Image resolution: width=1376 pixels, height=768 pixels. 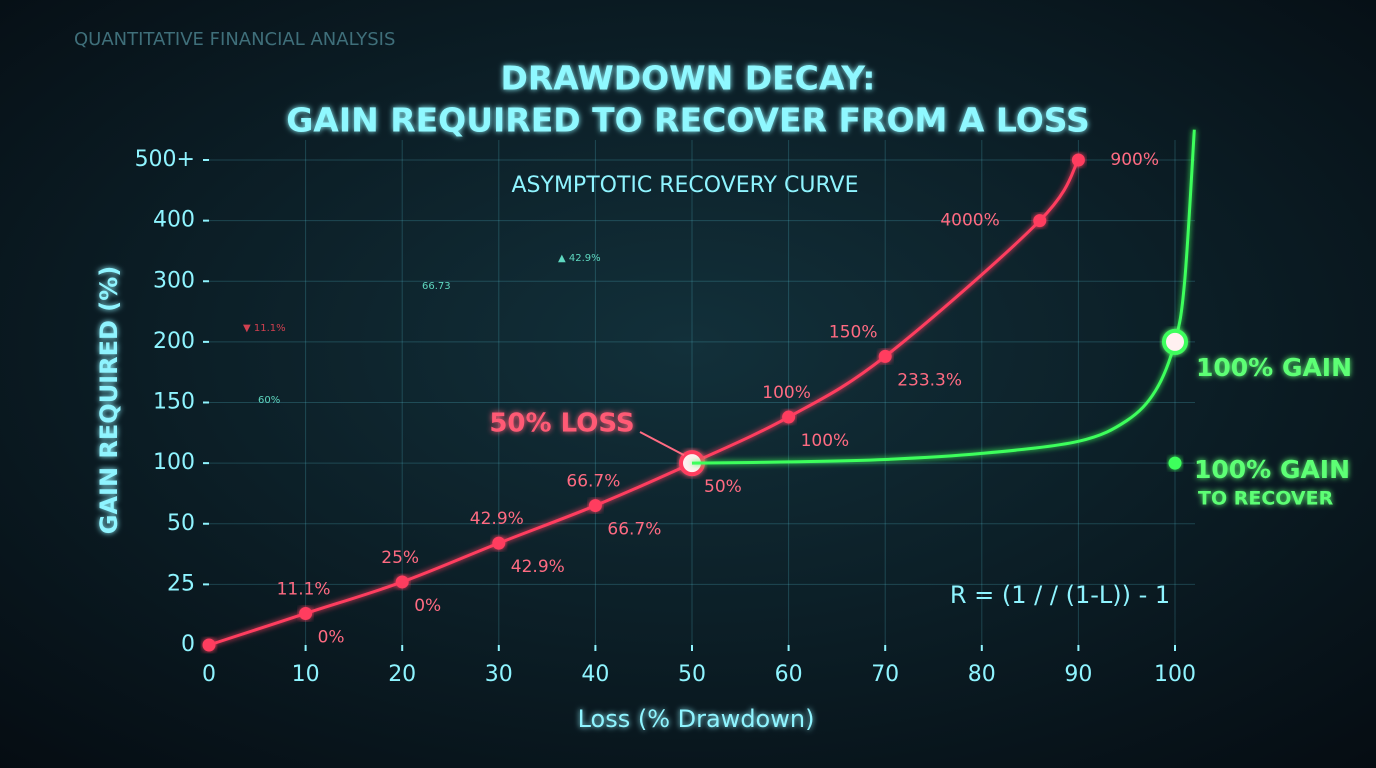 What do you see at coordinates (181, 583) in the screenshot?
I see `y-tick-label: 25` at bounding box center [181, 583].